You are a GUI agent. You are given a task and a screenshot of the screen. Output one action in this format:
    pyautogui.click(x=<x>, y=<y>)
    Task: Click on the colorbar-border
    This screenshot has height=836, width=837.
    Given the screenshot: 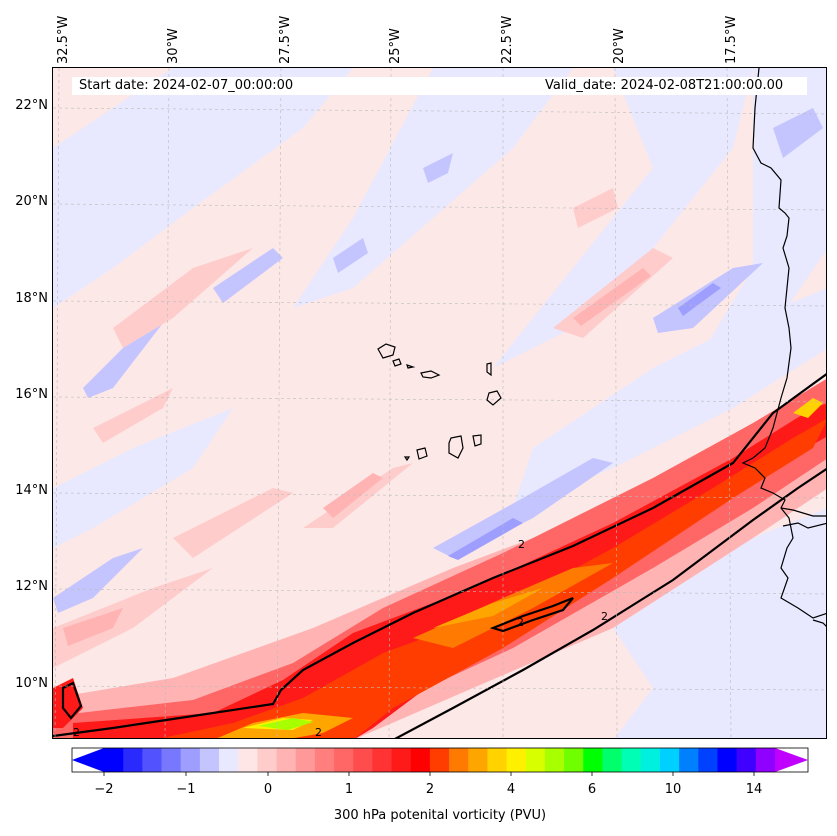 What is the action you would take?
    pyautogui.click(x=440, y=760)
    